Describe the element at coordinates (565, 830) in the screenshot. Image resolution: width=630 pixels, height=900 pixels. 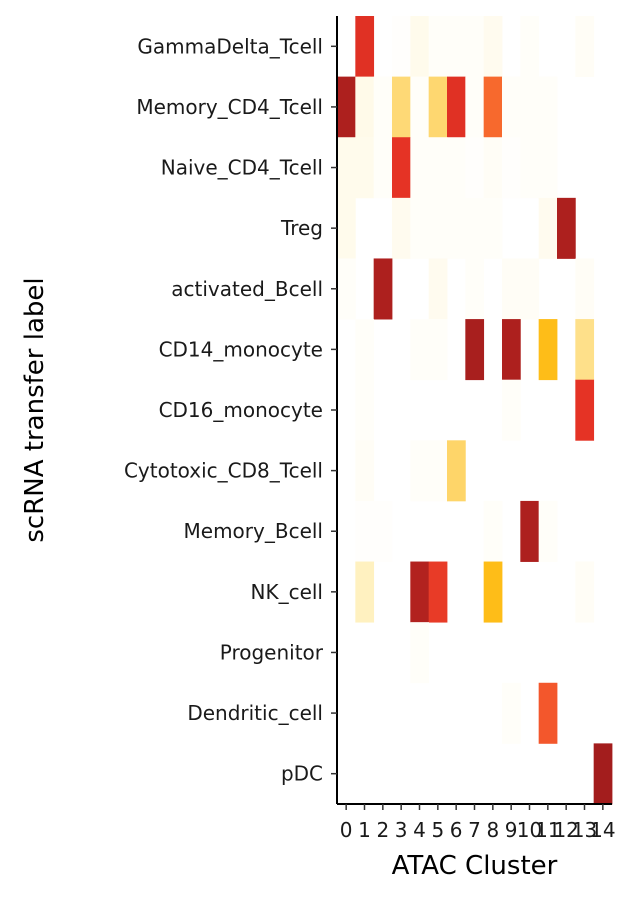
I see `x-tick-label-12: 12` at that location.